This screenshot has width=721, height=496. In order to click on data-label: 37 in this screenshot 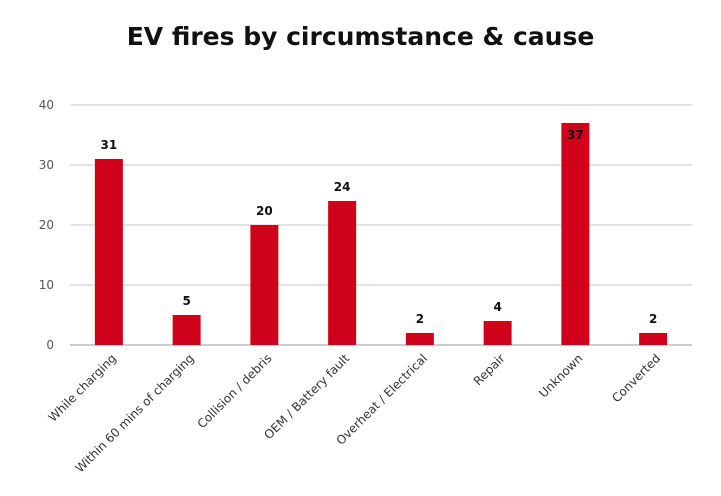, I will do `click(575, 135)`.